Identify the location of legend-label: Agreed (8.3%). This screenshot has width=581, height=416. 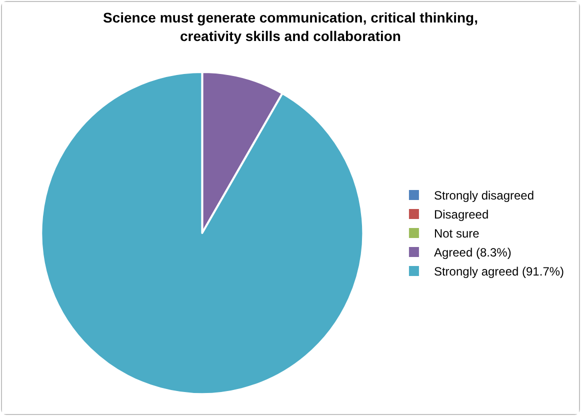
(473, 253).